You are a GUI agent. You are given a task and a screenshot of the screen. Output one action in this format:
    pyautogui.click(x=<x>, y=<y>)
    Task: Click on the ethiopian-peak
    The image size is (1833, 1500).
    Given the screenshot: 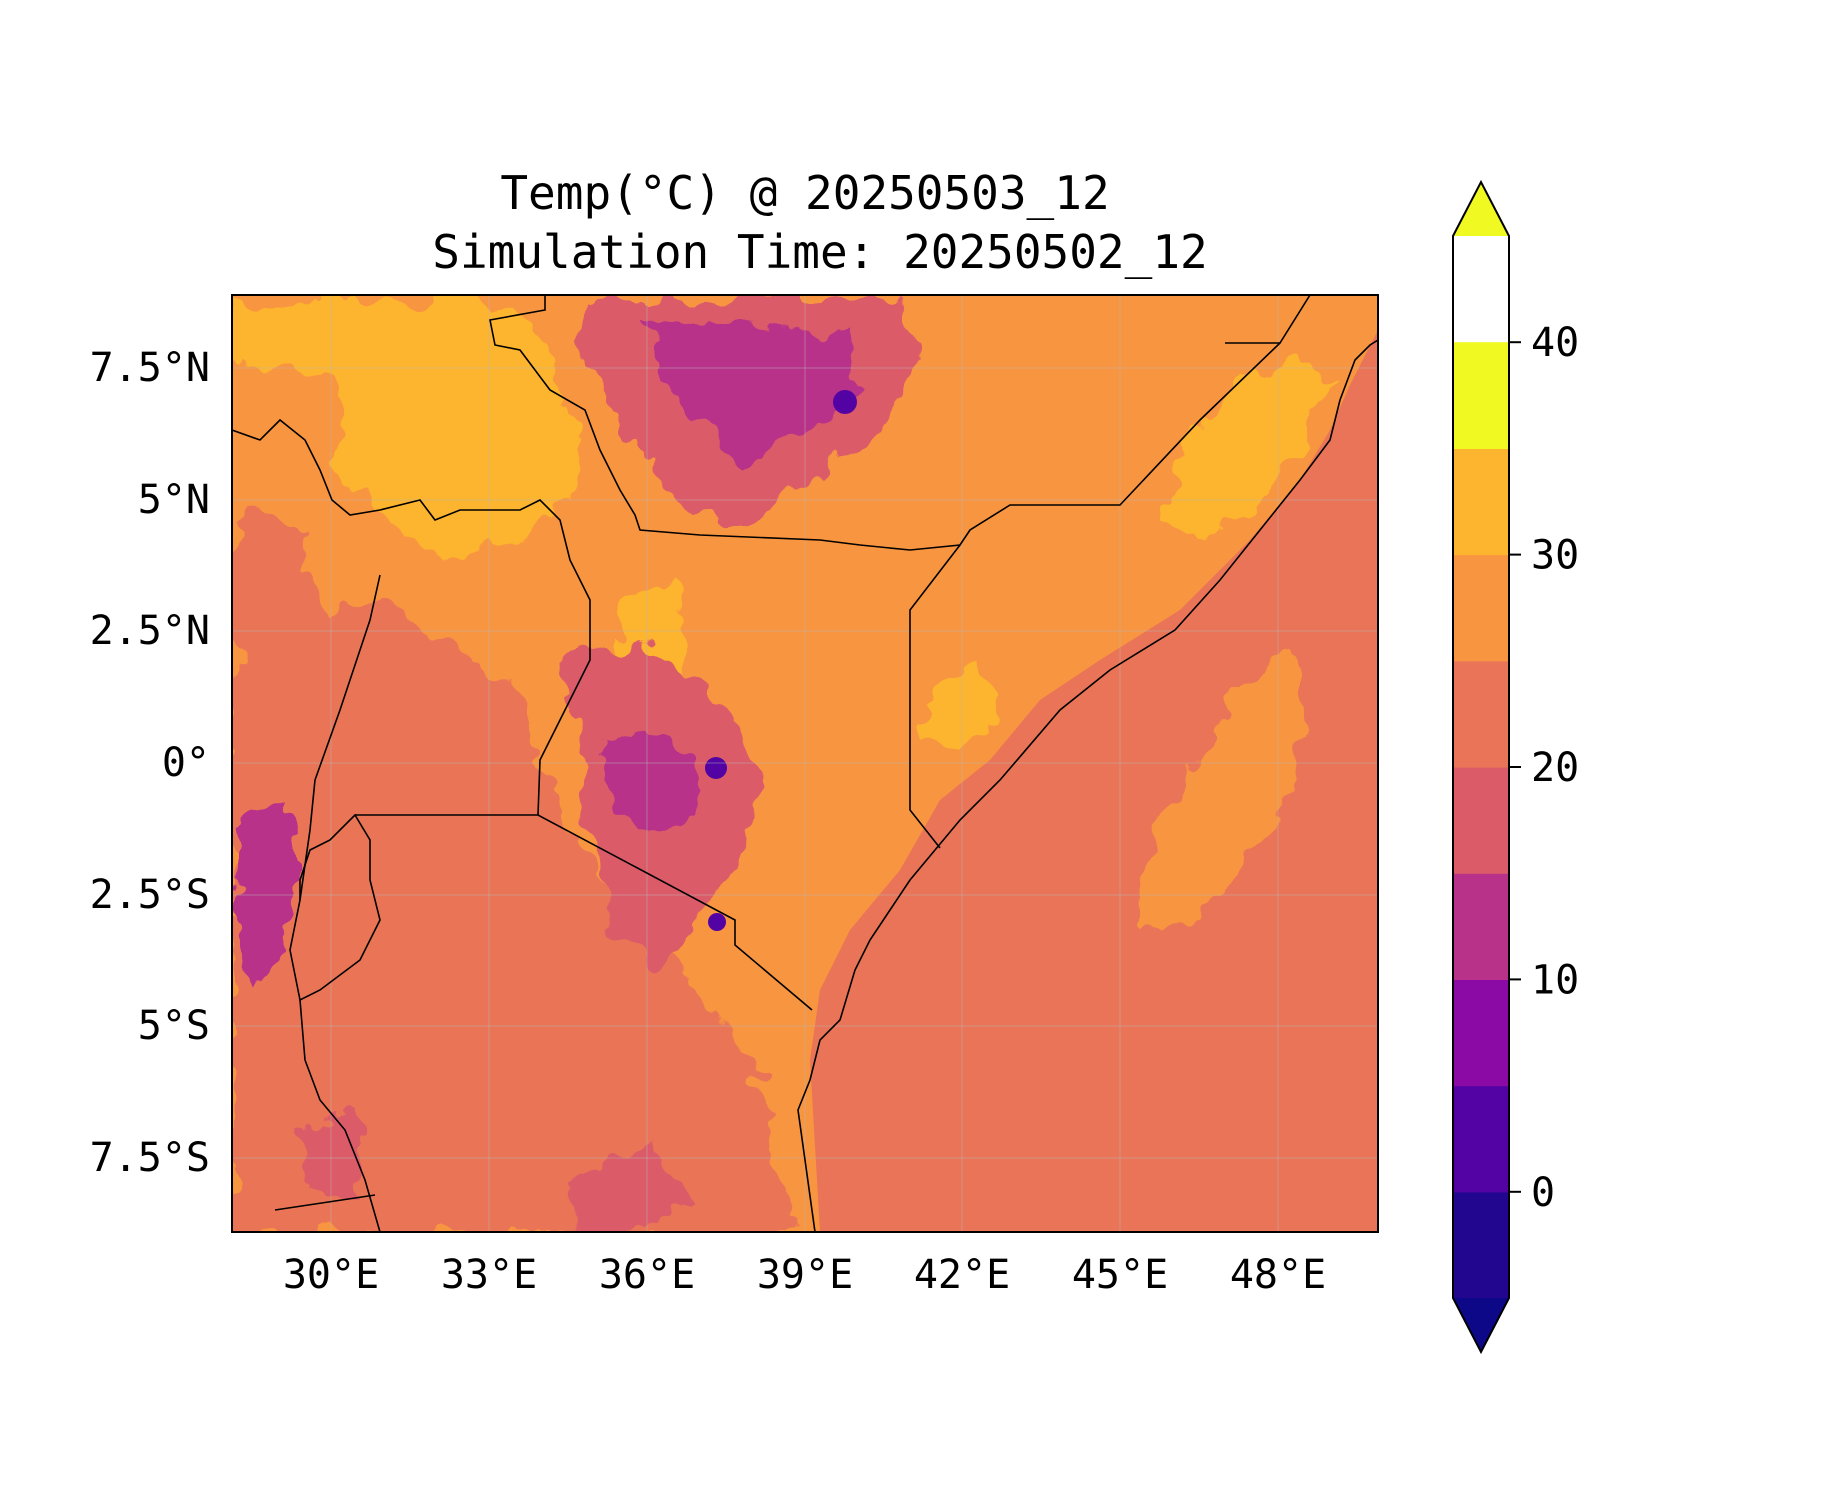 What is the action you would take?
    pyautogui.click(x=845, y=402)
    